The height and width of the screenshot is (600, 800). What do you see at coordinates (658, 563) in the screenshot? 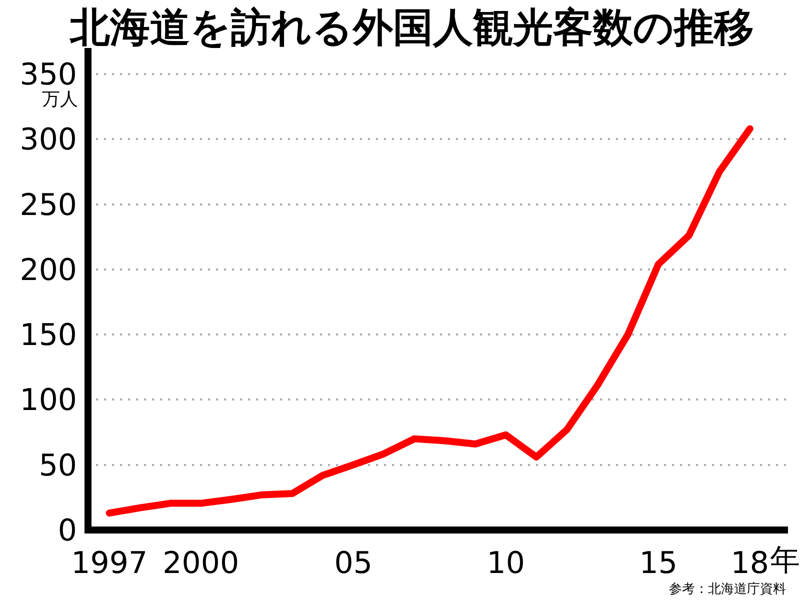
I see `x-tick-label: 15` at bounding box center [658, 563].